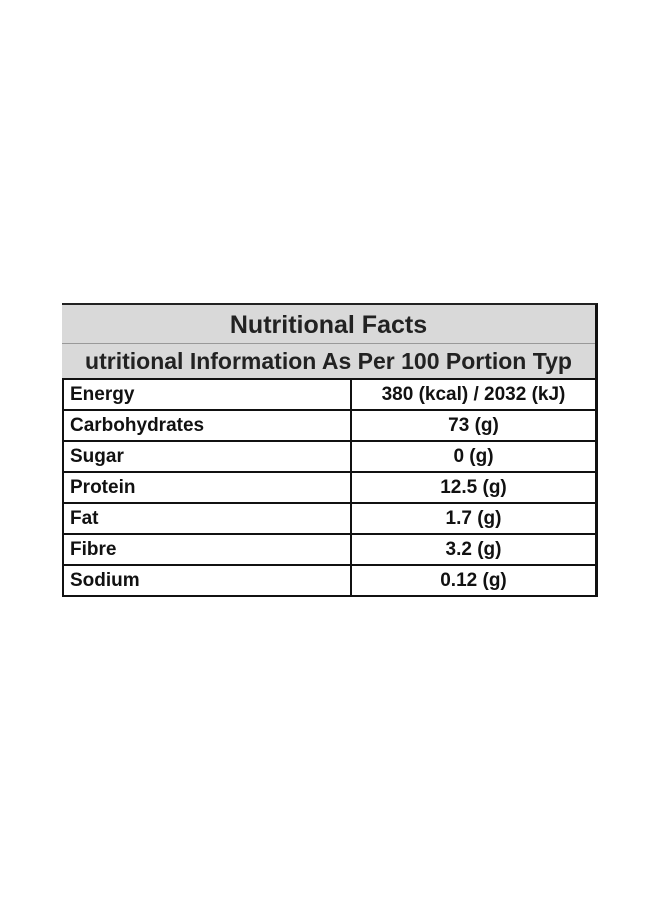 This screenshot has height=900, width=660. I want to click on nutrient-name: Protein, so click(207, 487).